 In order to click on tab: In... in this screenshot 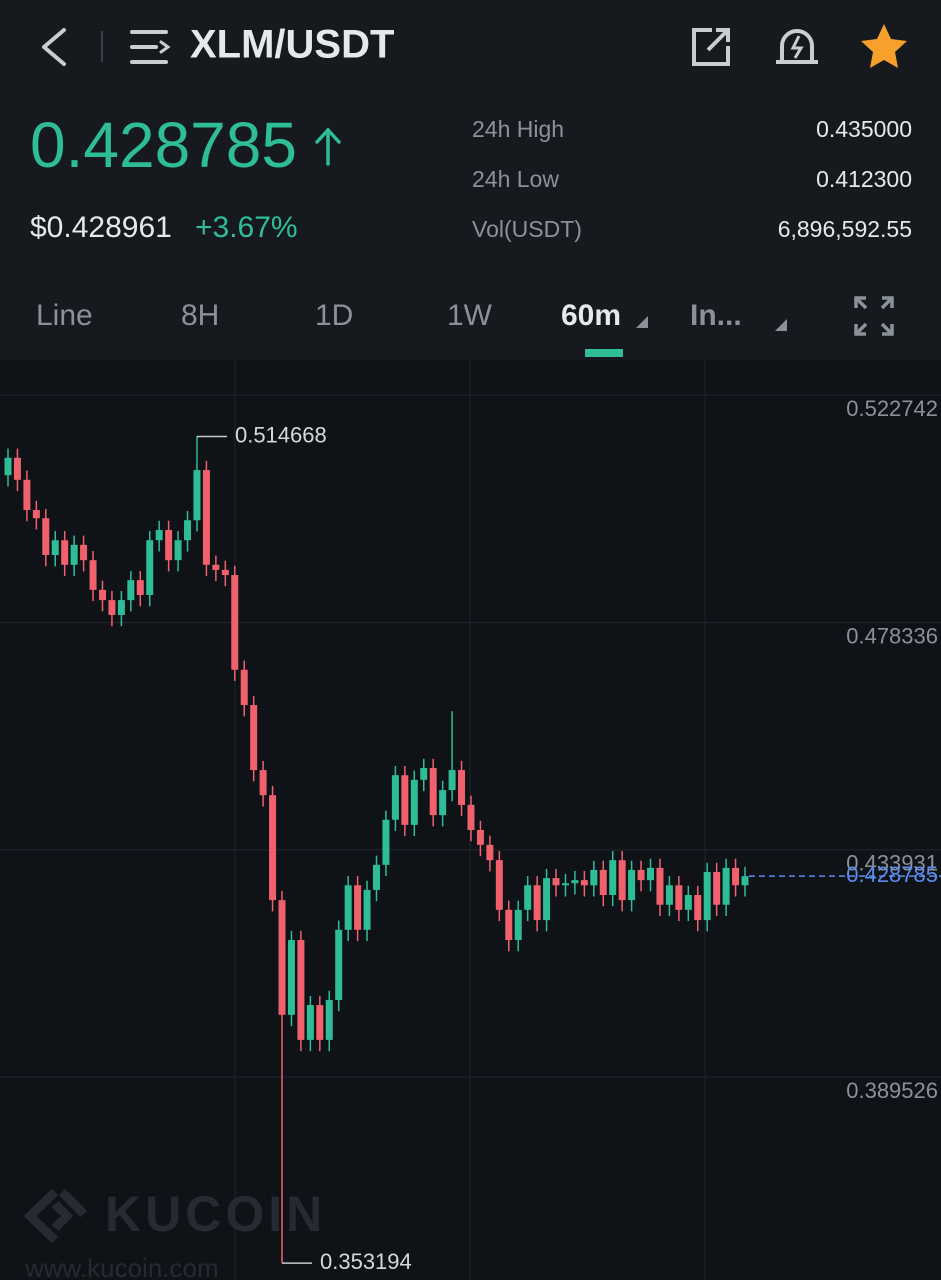, I will do `click(716, 315)`.